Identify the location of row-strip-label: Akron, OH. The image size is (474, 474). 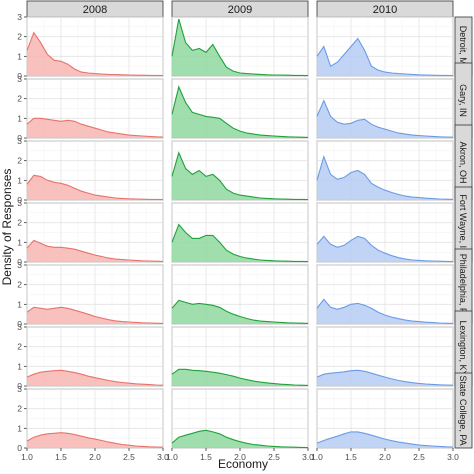
(463, 162).